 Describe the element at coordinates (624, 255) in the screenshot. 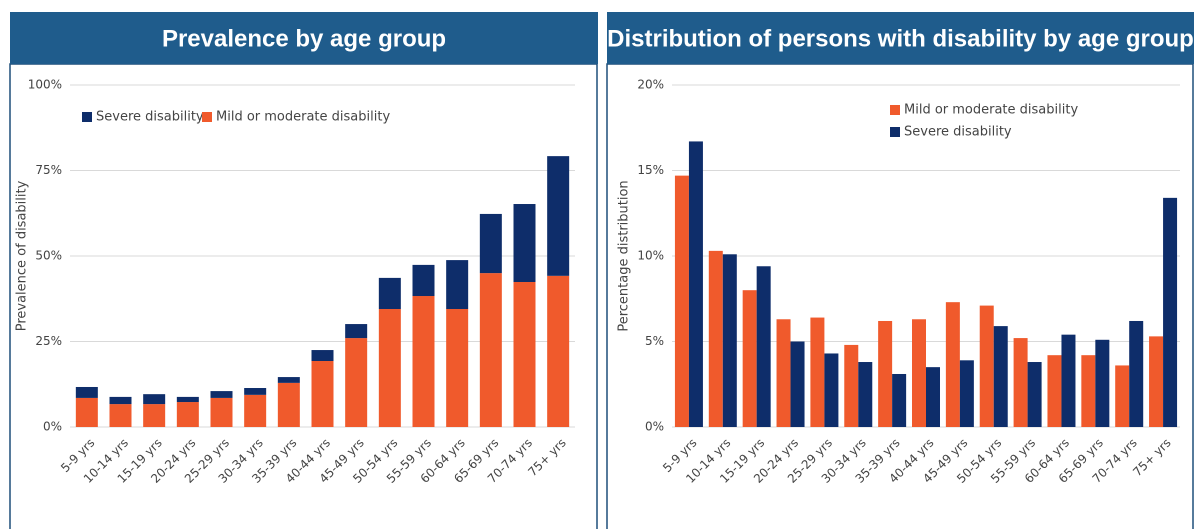

I see `y-axis-label: Percentage distribution` at that location.